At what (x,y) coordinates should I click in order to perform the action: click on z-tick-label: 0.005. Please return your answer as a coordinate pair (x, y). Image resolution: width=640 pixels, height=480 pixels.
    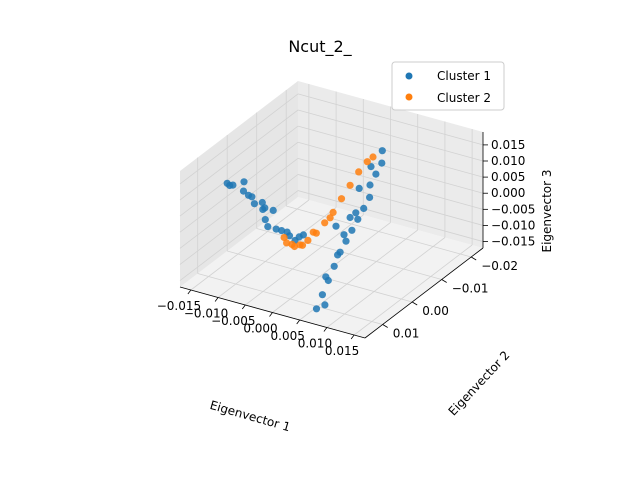
    Looking at the image, I should click on (508, 177).